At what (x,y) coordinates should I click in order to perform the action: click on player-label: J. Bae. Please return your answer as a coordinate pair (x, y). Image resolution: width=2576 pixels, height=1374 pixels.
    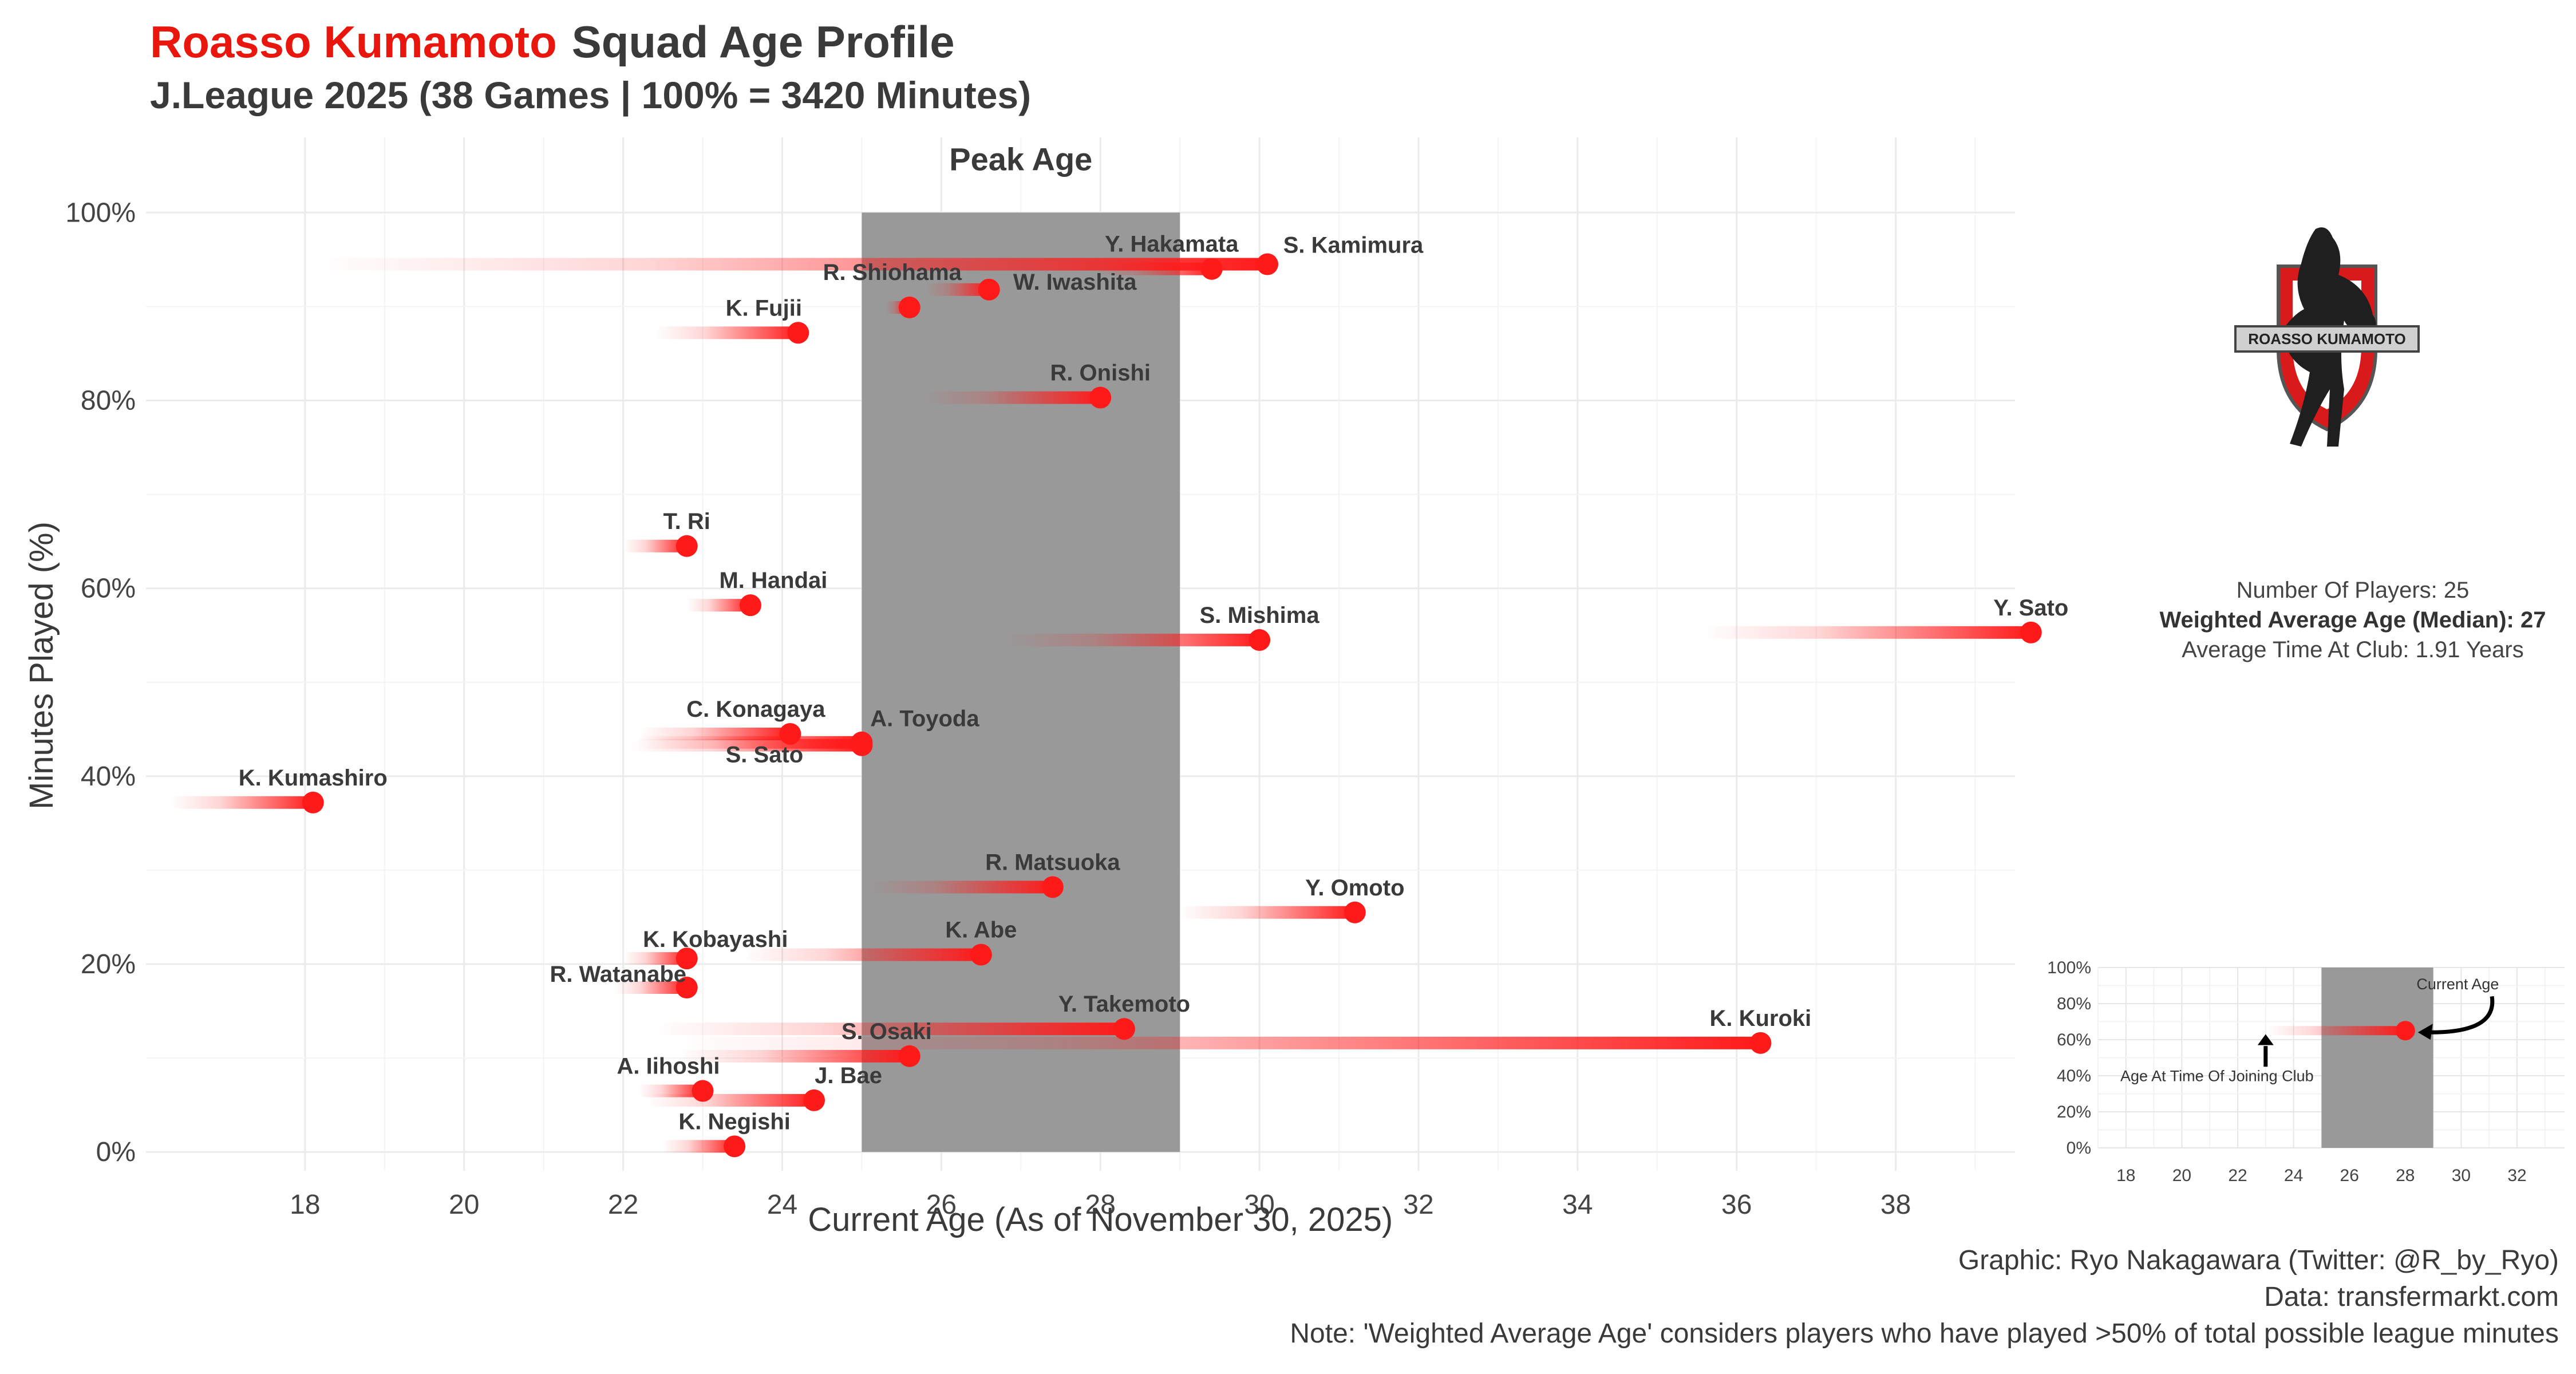
    Looking at the image, I should click on (848, 1075).